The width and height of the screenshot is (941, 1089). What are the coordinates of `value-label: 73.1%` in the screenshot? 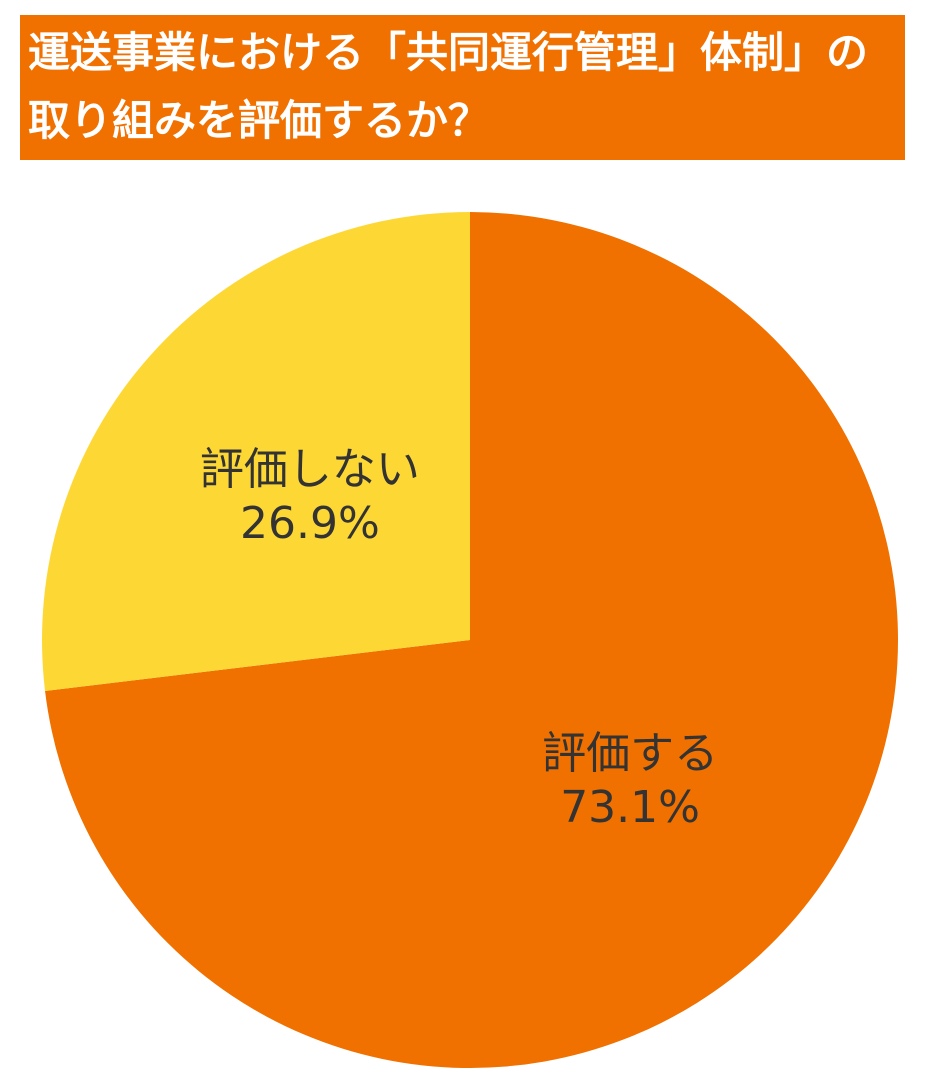 It's located at (630, 807).